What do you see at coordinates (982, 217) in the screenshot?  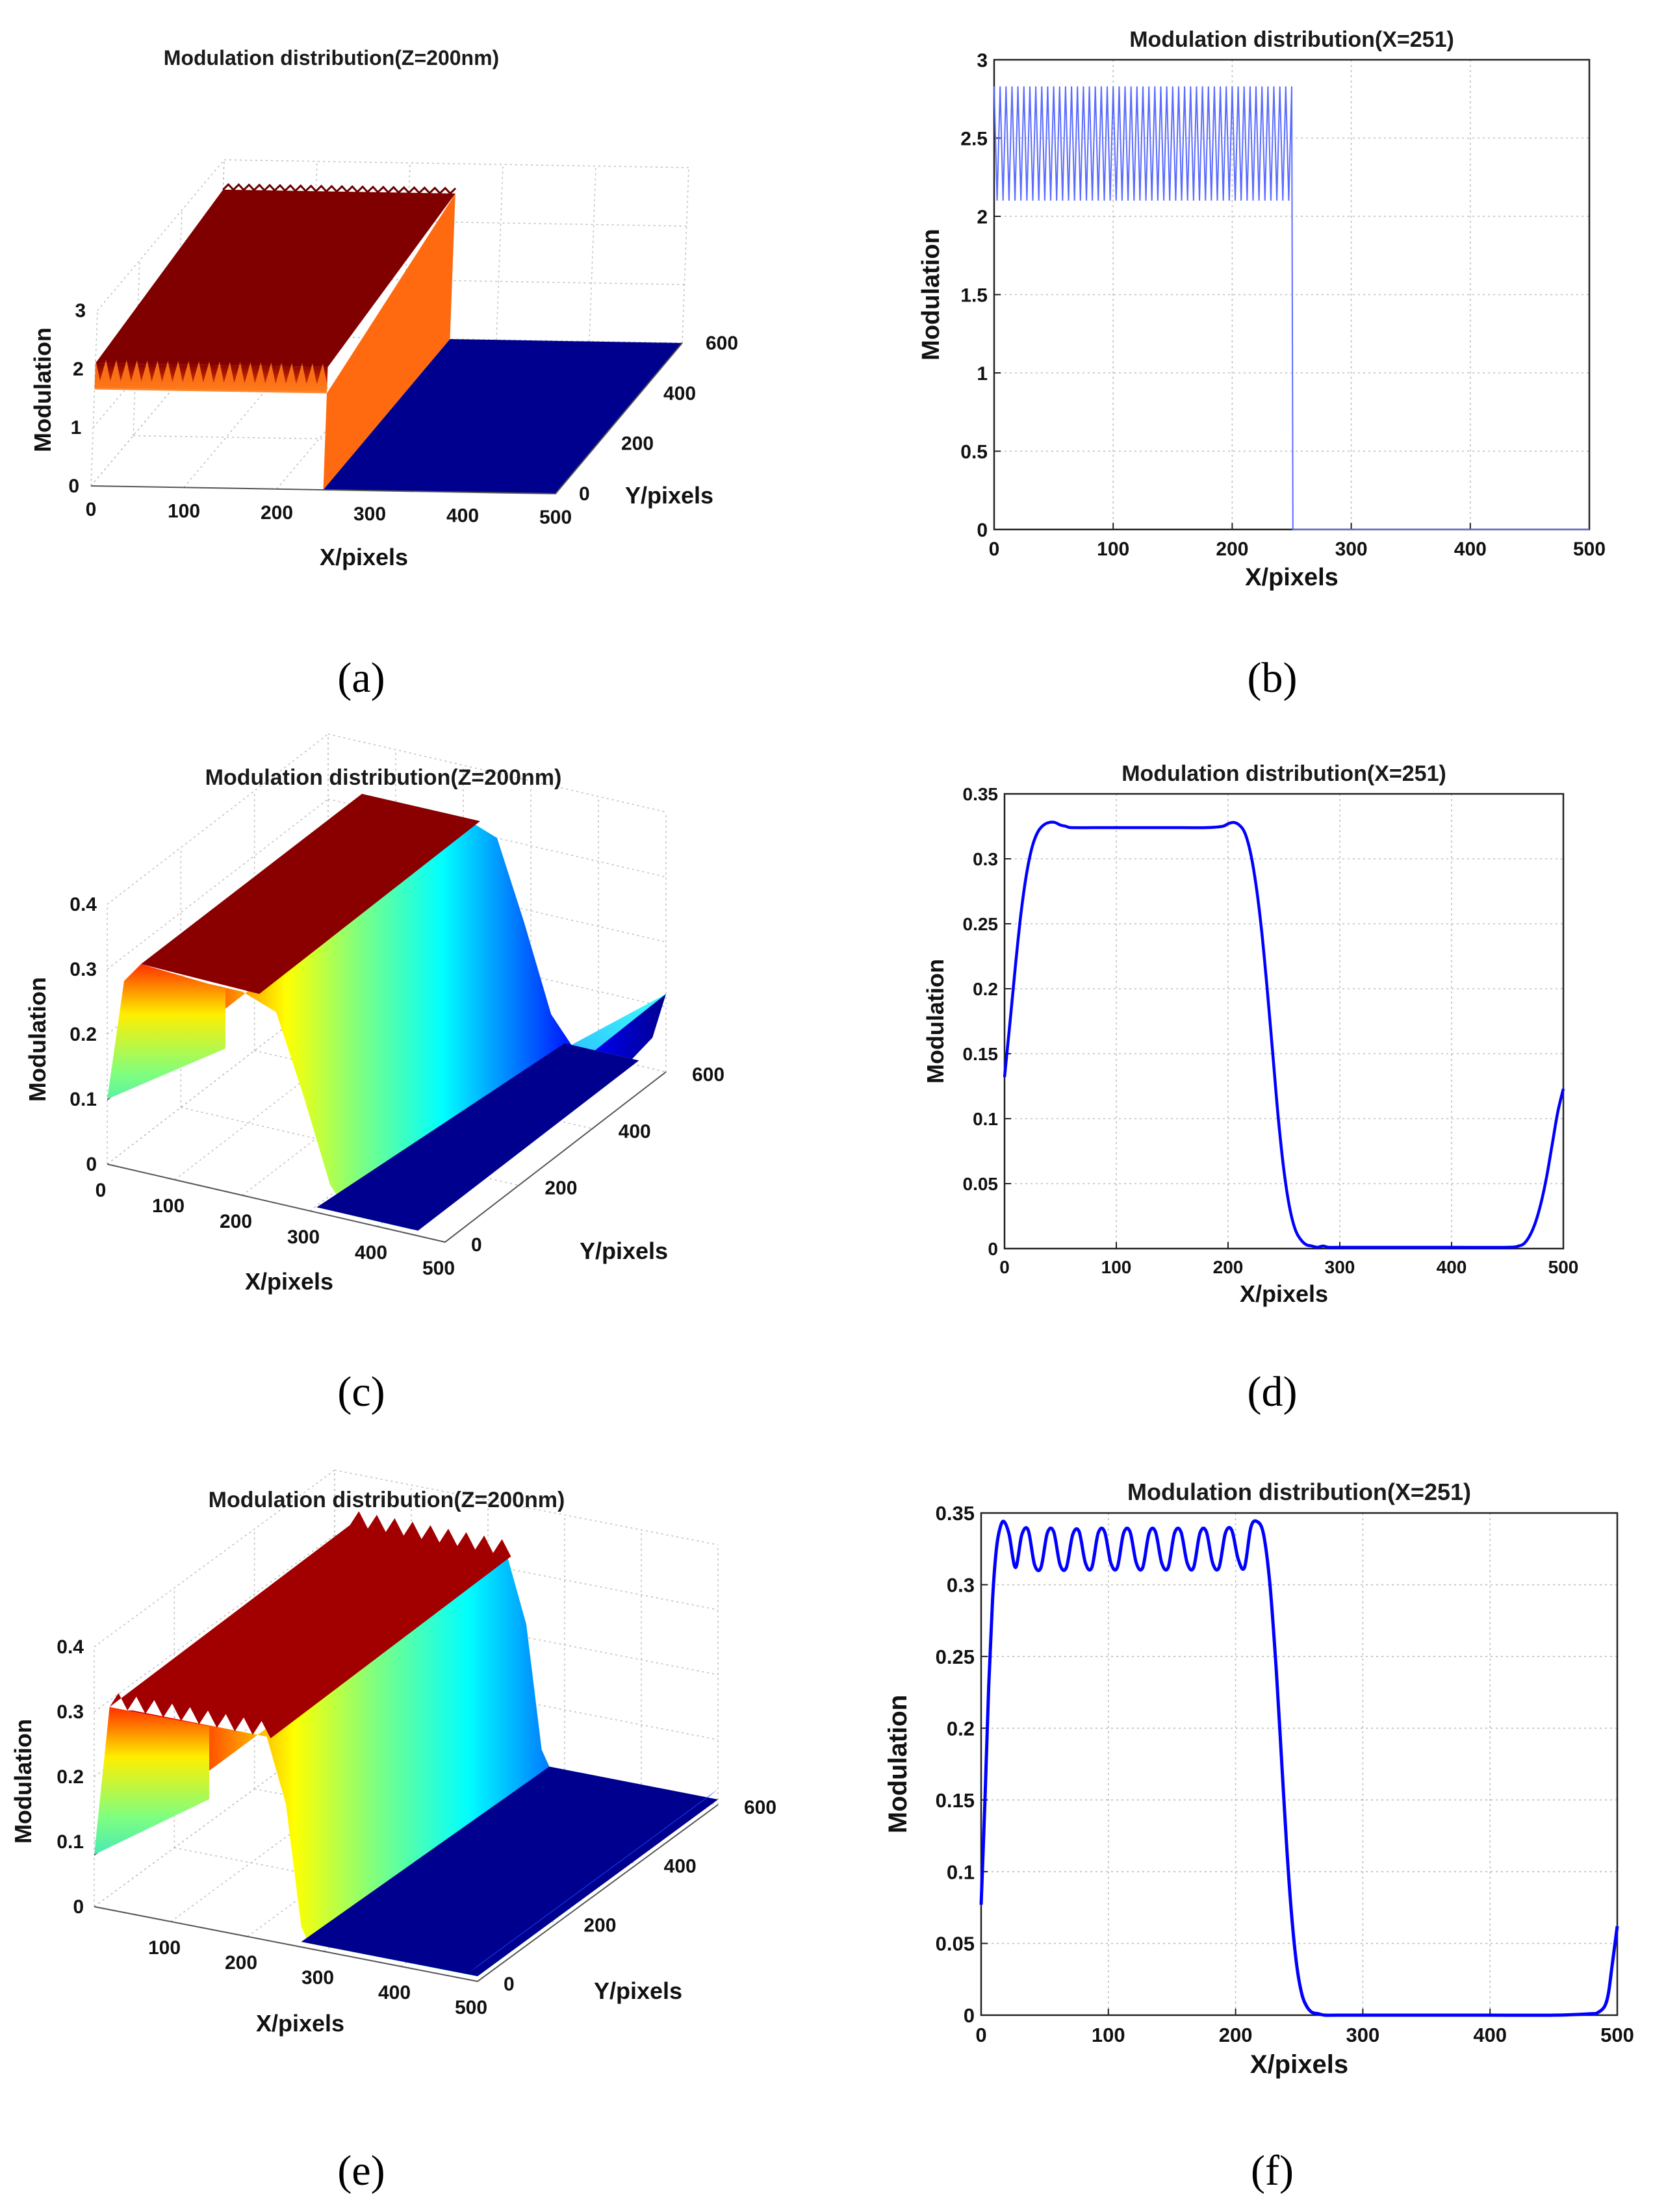 I see `y-tick-label: 2` at bounding box center [982, 217].